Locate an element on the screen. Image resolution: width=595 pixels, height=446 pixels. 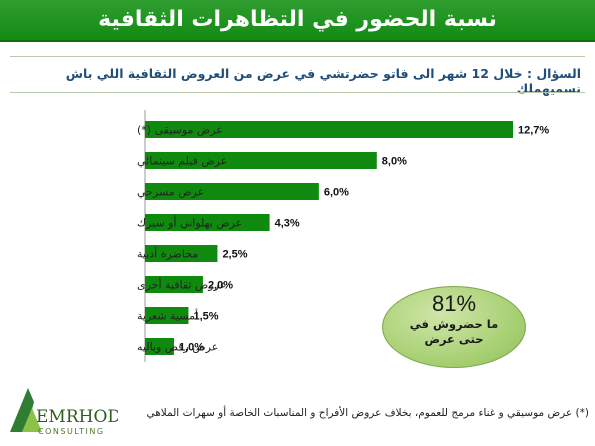
category-label: عرض بهلواني أو سيرك is located at coordinates (189, 223).